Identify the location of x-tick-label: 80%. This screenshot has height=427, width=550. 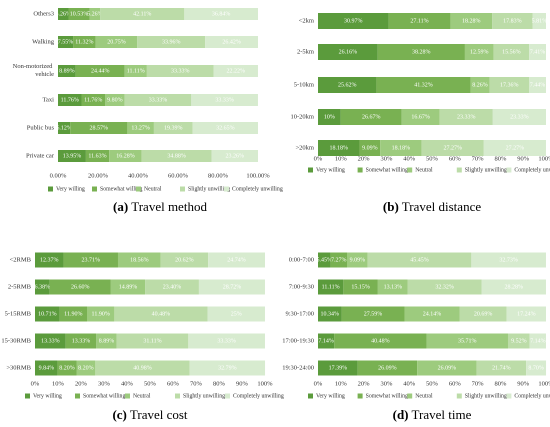
(500, 383).